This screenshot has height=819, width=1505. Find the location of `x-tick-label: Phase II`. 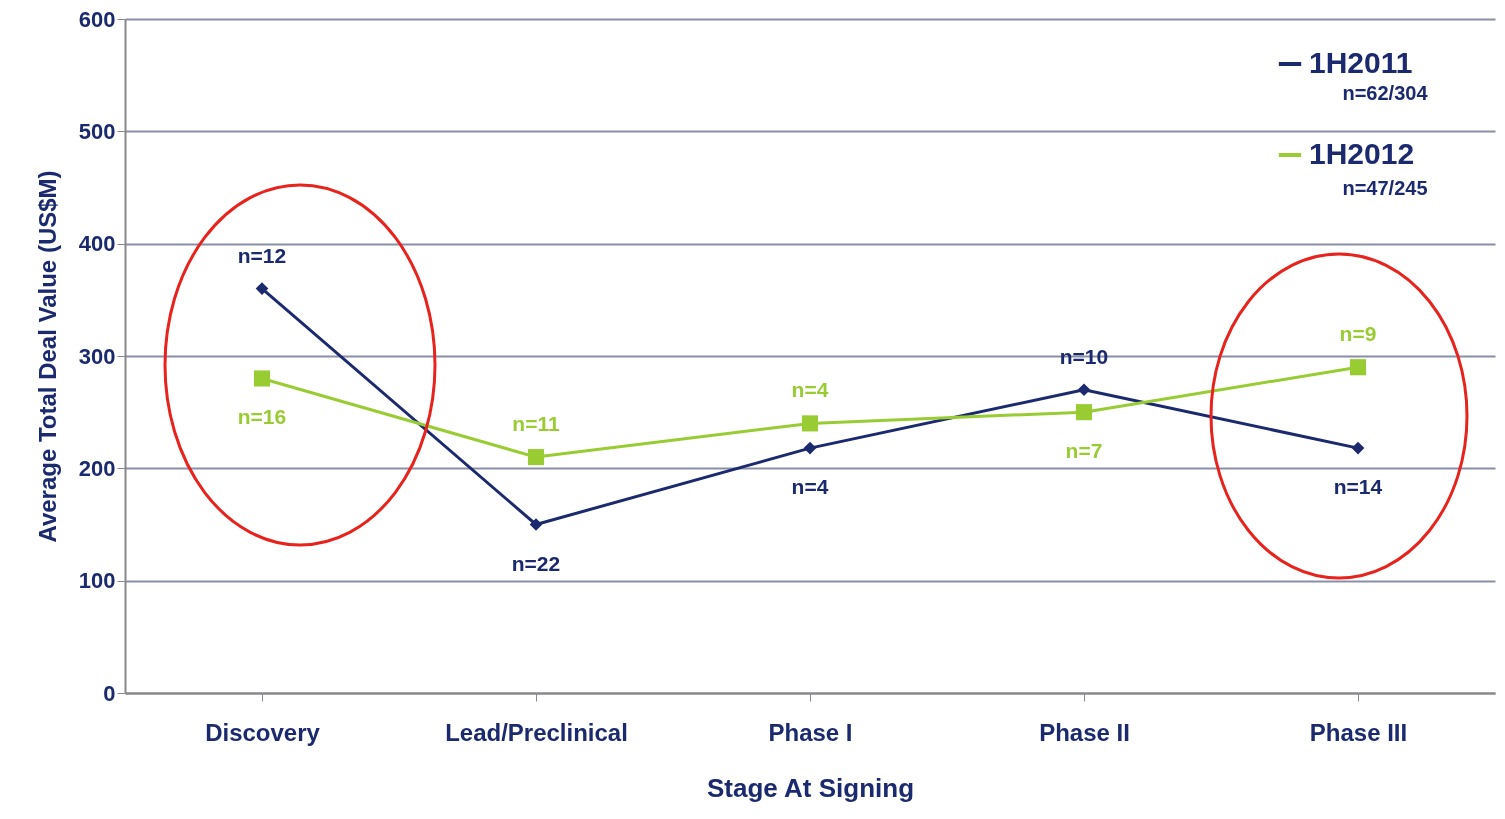

x-tick-label: Phase II is located at coordinates (1084, 732).